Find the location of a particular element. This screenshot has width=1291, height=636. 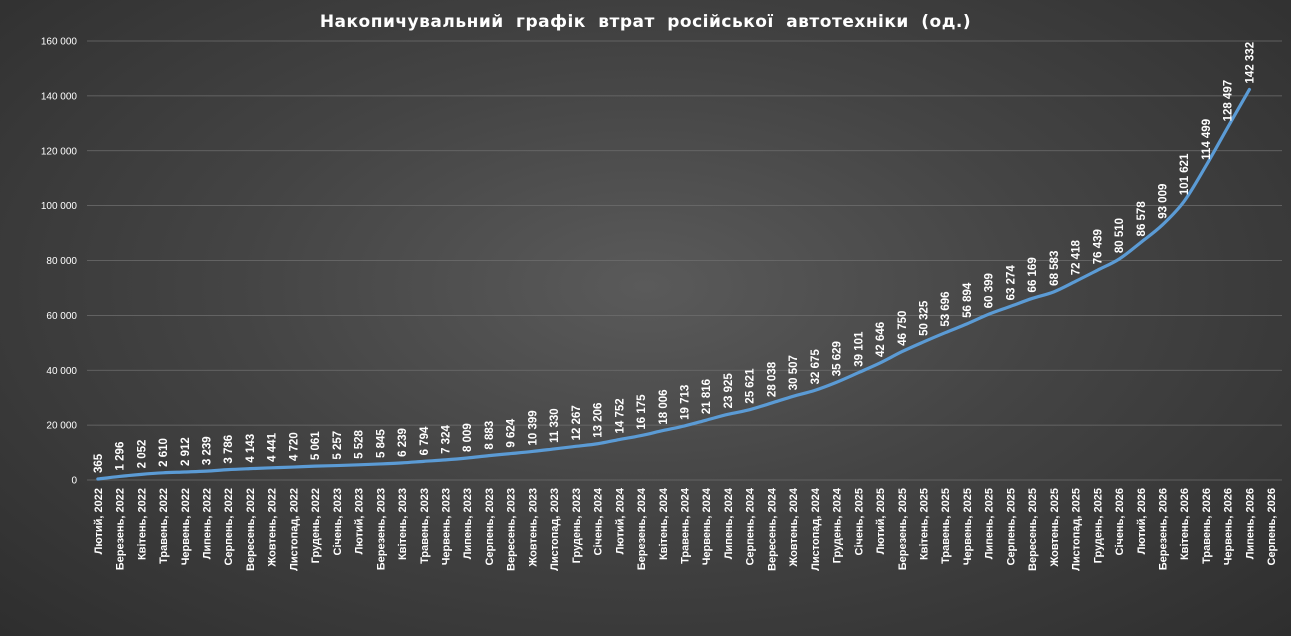

data-label: 4 720 is located at coordinates (294, 446).